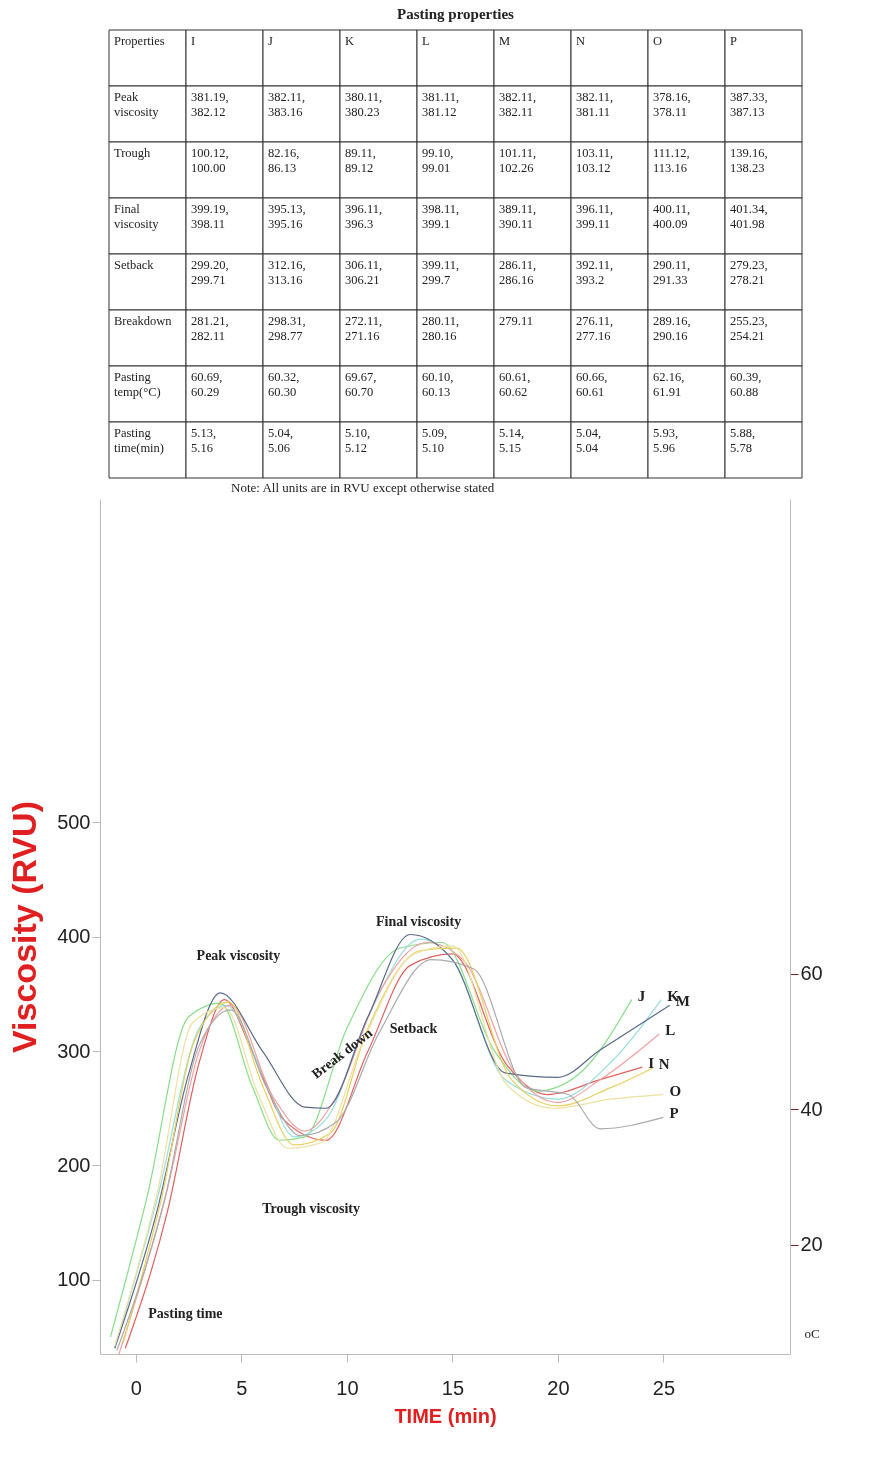  What do you see at coordinates (674, 1113) in the screenshot?
I see `series-label: P` at bounding box center [674, 1113].